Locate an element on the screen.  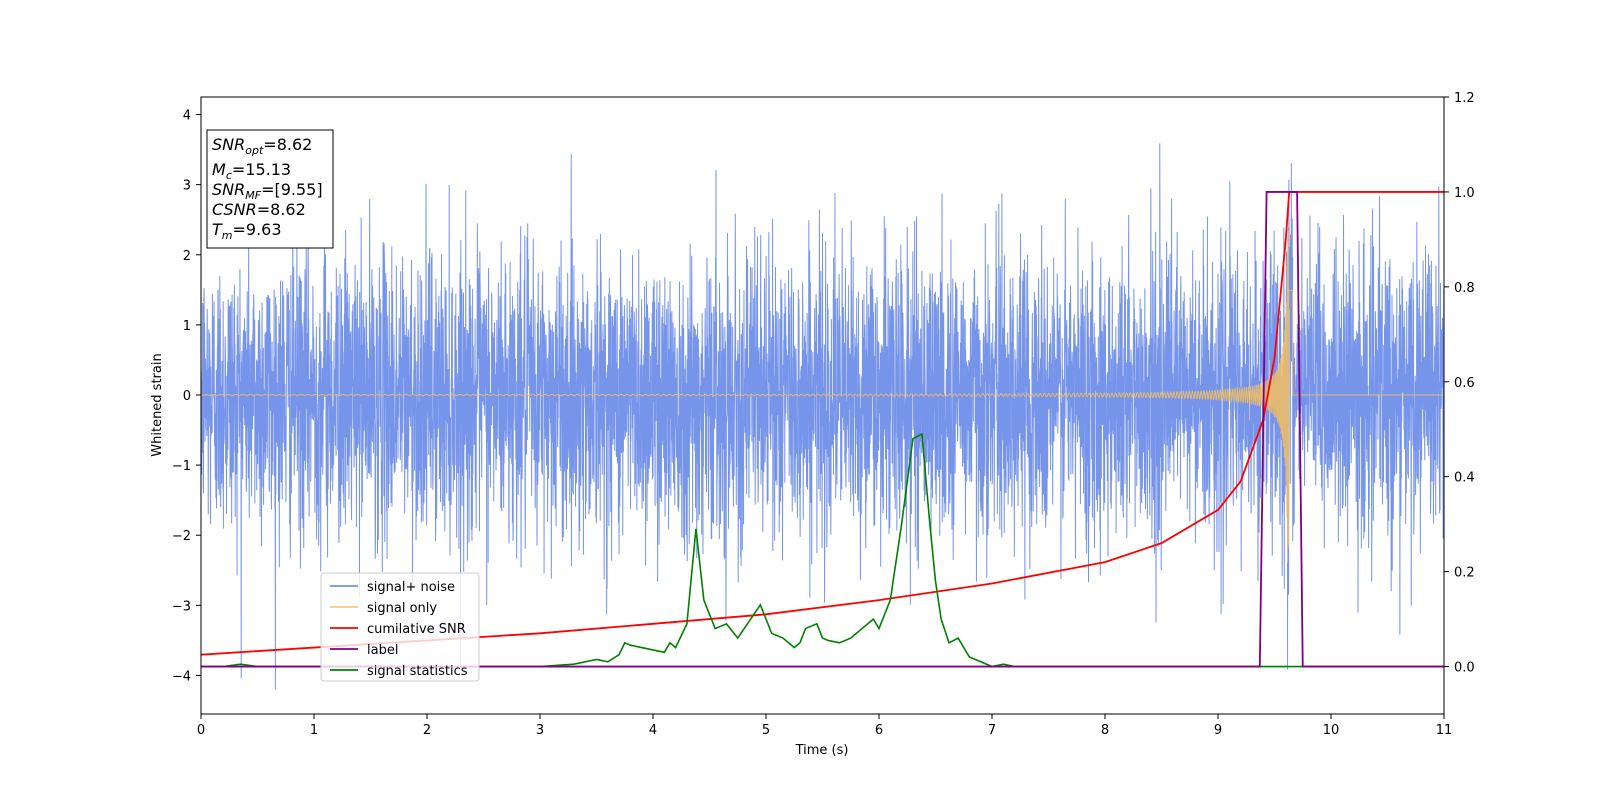
y-tick-label: −4 is located at coordinates (181, 676).